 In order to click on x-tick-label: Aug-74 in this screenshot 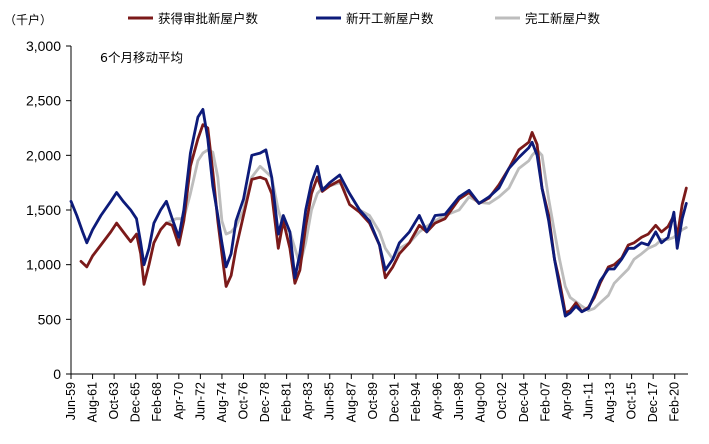, I will do `click(222, 402)`.